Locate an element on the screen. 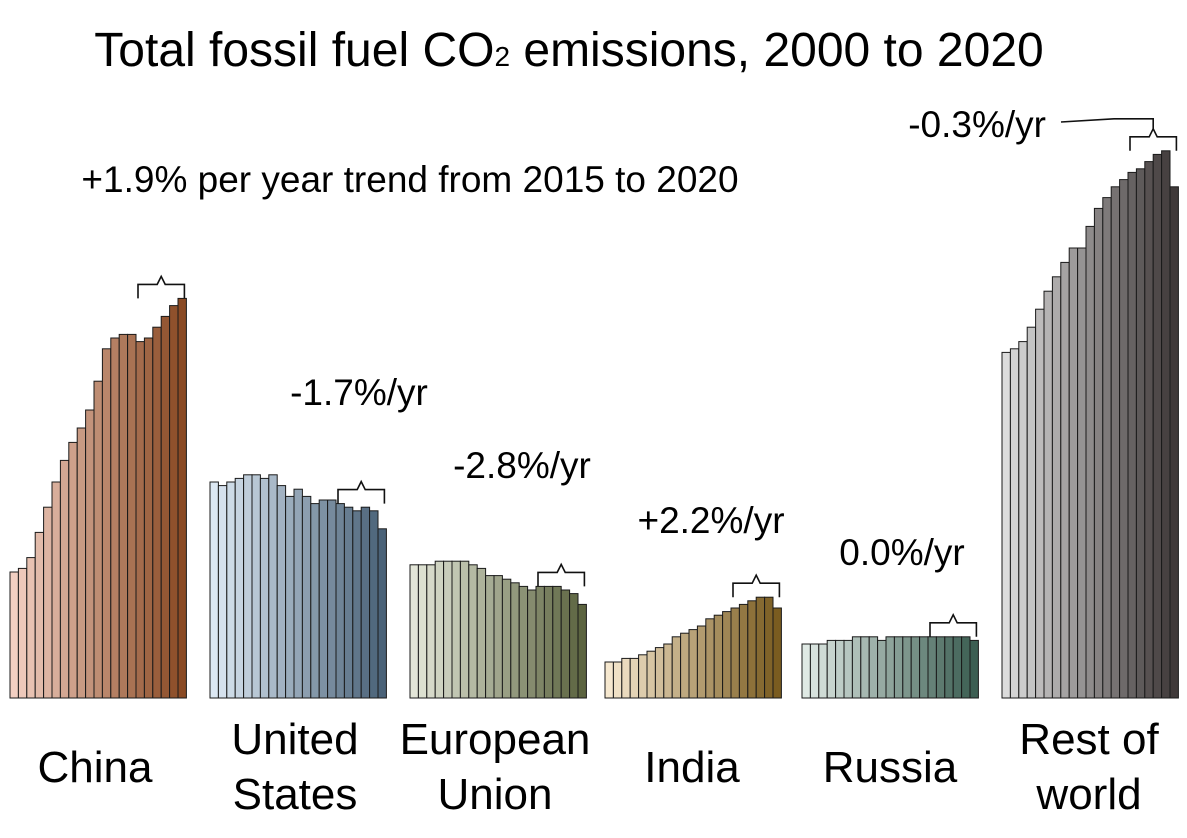 The width and height of the screenshot is (1187, 838). bar-china-2018 is located at coordinates (165, 507).